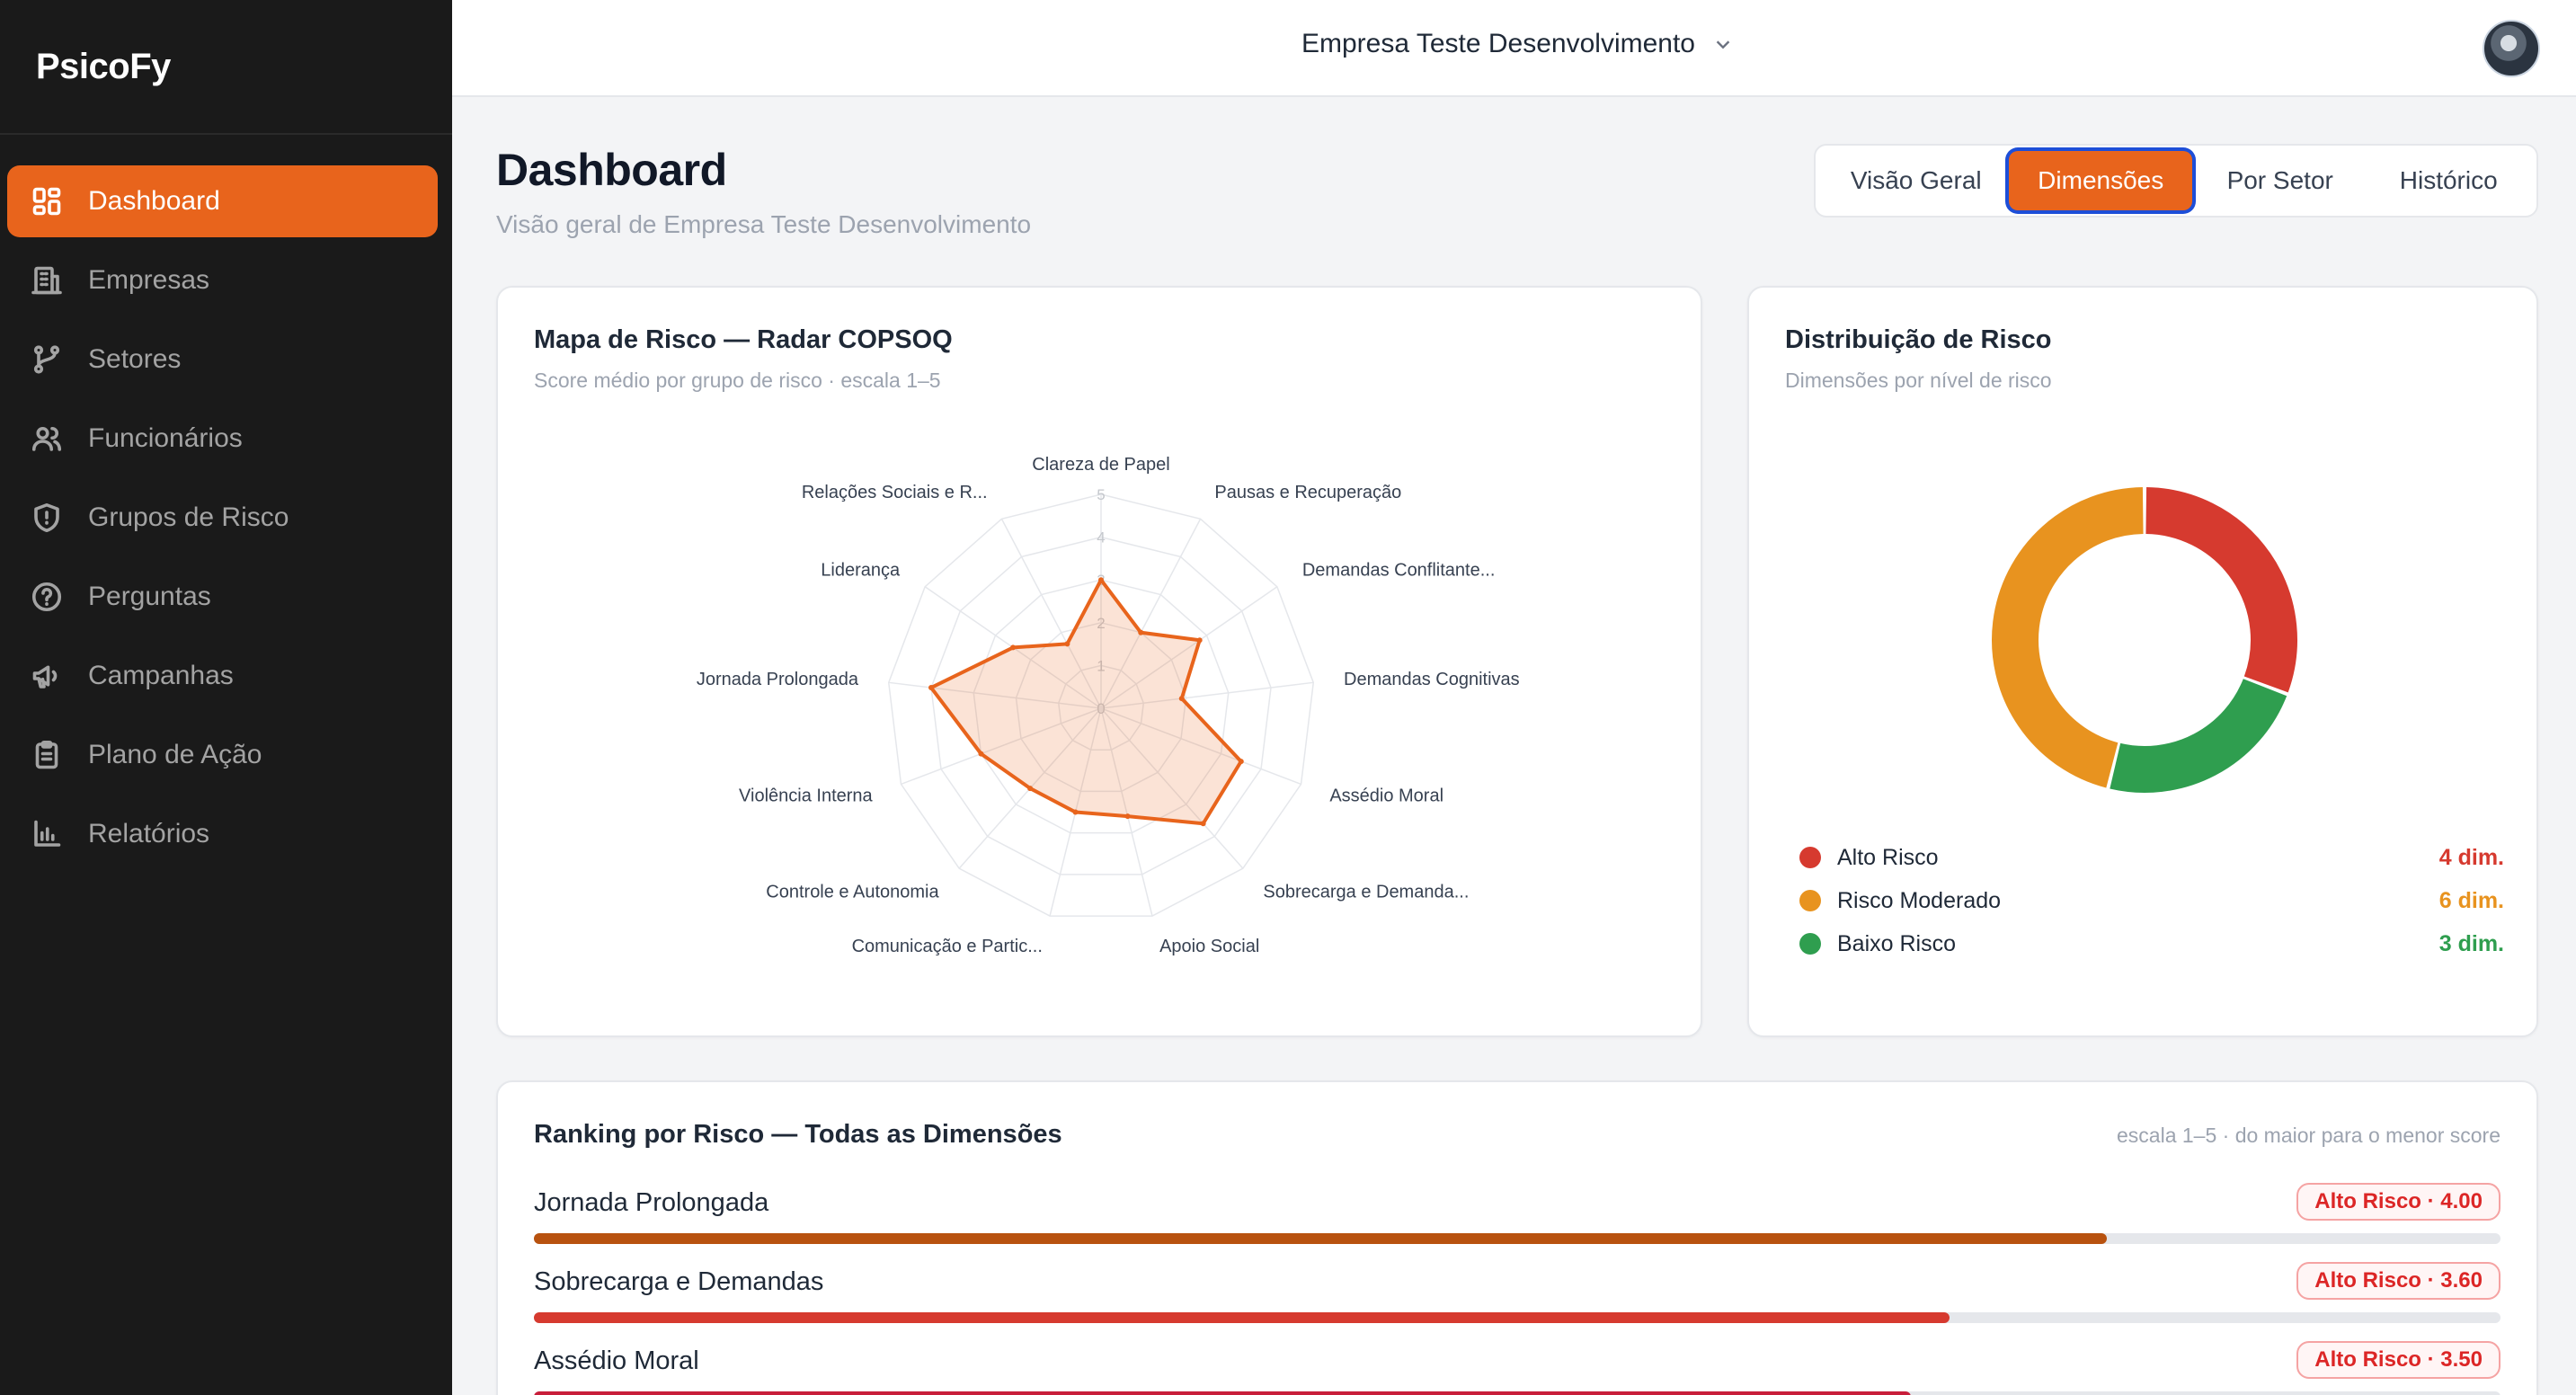 Image resolution: width=2576 pixels, height=1395 pixels. What do you see at coordinates (149, 280) in the screenshot?
I see `sidebar-item-label: Empresas` at bounding box center [149, 280].